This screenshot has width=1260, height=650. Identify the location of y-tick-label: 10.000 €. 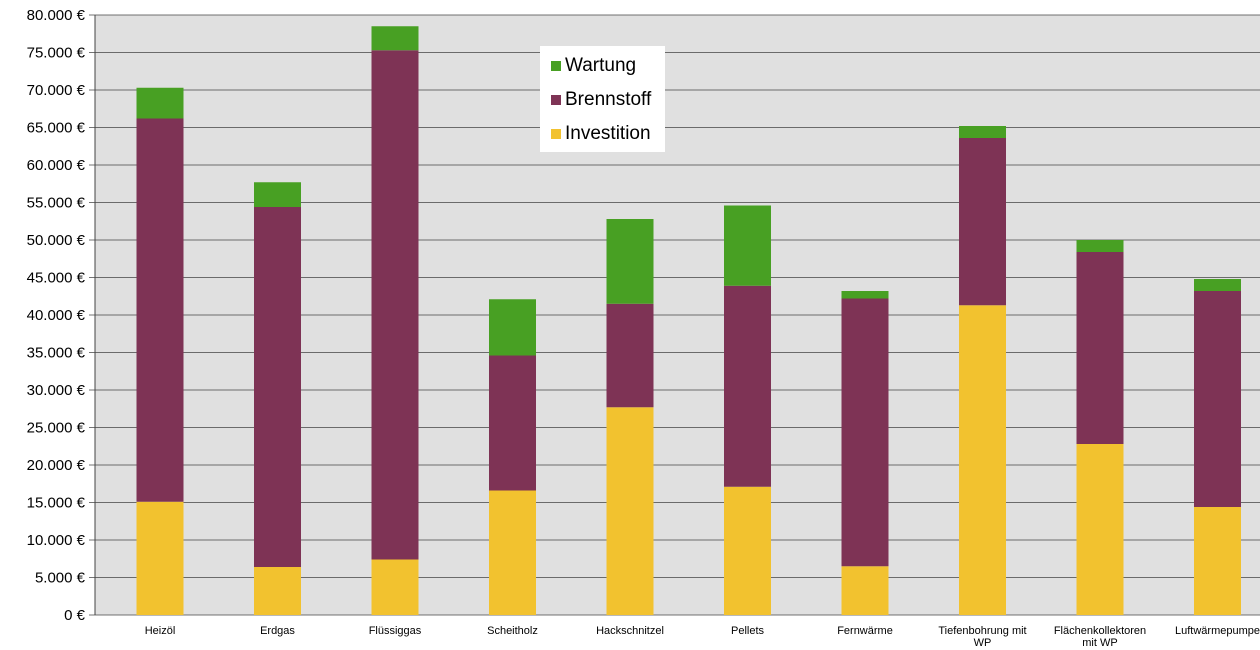
(56, 540).